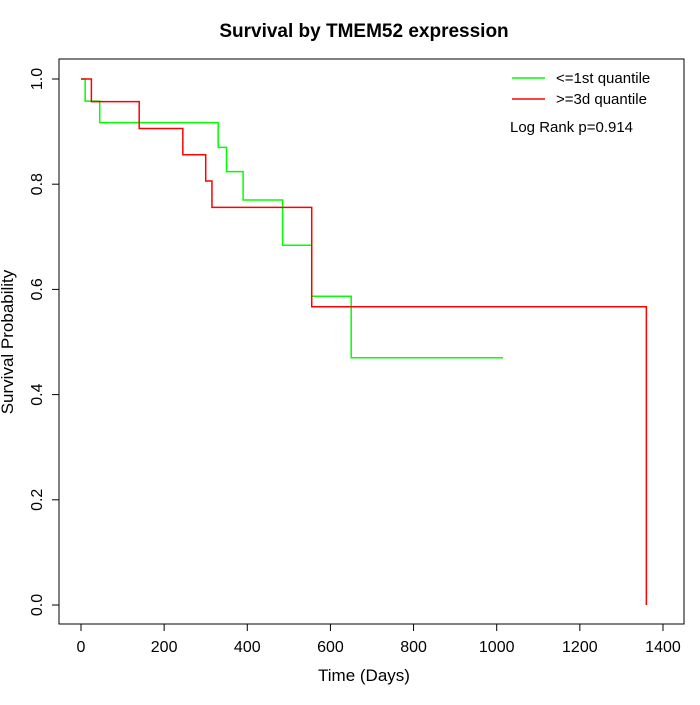 The width and height of the screenshot is (700, 705). Describe the element at coordinates (581, 89) in the screenshot. I see `legend: <=1st quantile >=3d quantile` at that location.